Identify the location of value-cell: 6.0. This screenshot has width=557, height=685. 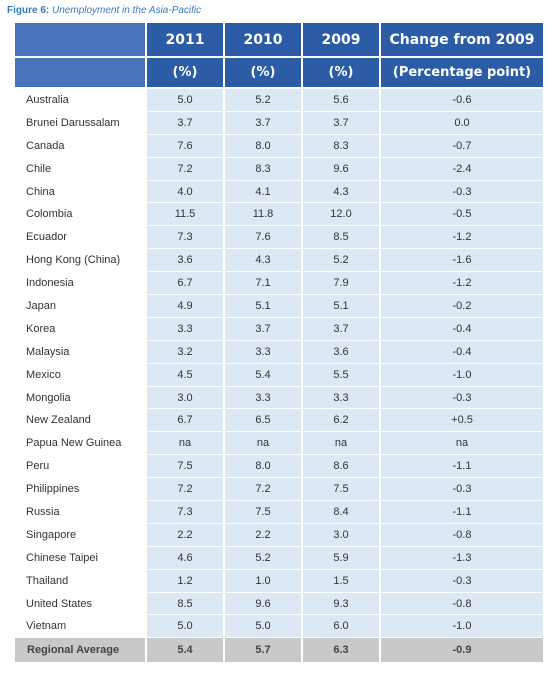
(340, 627).